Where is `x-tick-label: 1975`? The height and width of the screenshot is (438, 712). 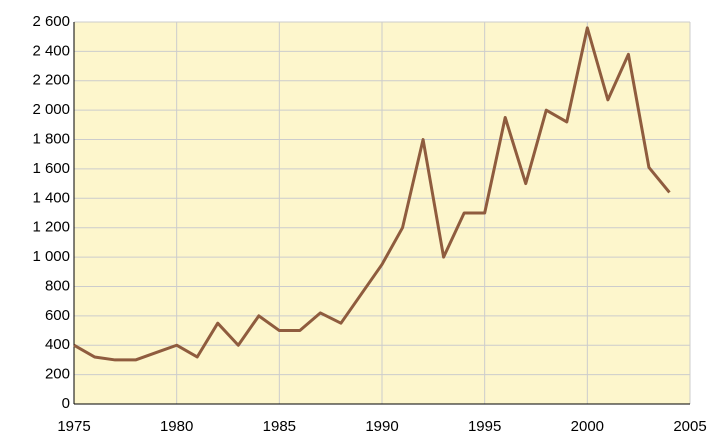 x-tick-label: 1975 is located at coordinates (73, 426).